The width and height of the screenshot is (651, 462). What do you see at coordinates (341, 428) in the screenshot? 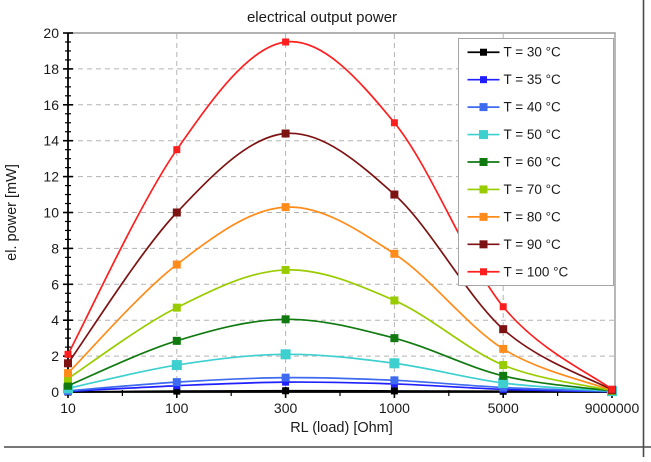
I see `x-axis-label: RL (load) [Ohm]` at bounding box center [341, 428].